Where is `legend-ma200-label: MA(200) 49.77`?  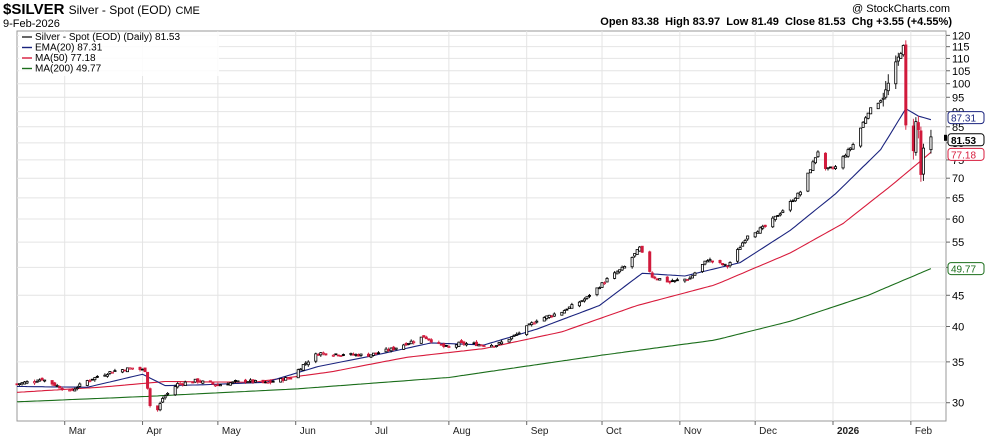
legend-ma200-label: MA(200) 49.77 is located at coordinates (68, 69).